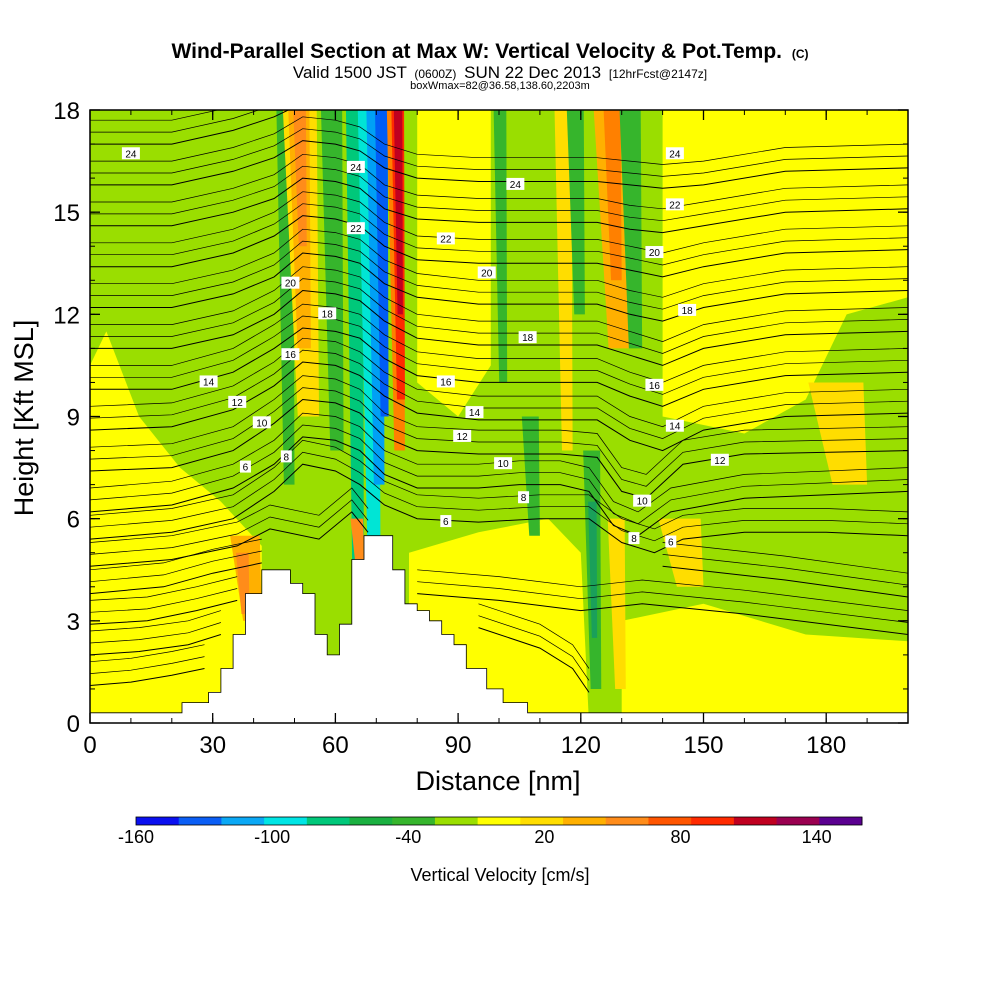 The image size is (1000, 1000). I want to click on isentrope-u18, so click(785, 581).